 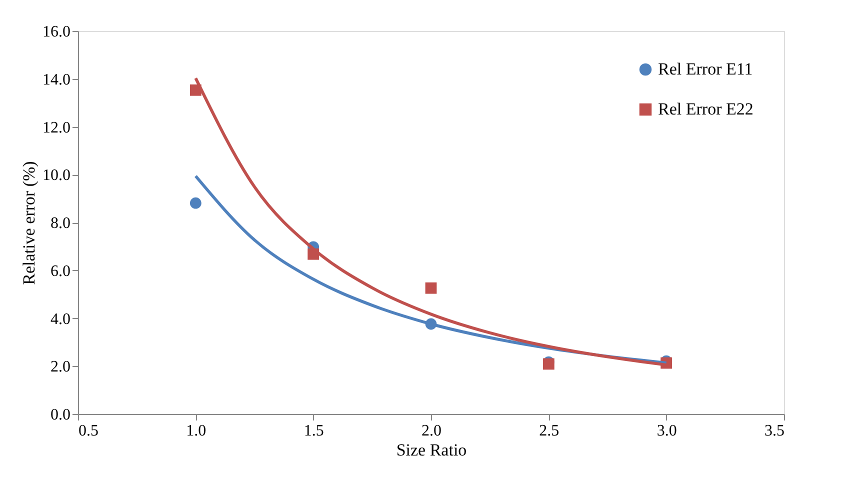 What do you see at coordinates (431, 450) in the screenshot?
I see `x-axis-title: Size Ratio` at bounding box center [431, 450].